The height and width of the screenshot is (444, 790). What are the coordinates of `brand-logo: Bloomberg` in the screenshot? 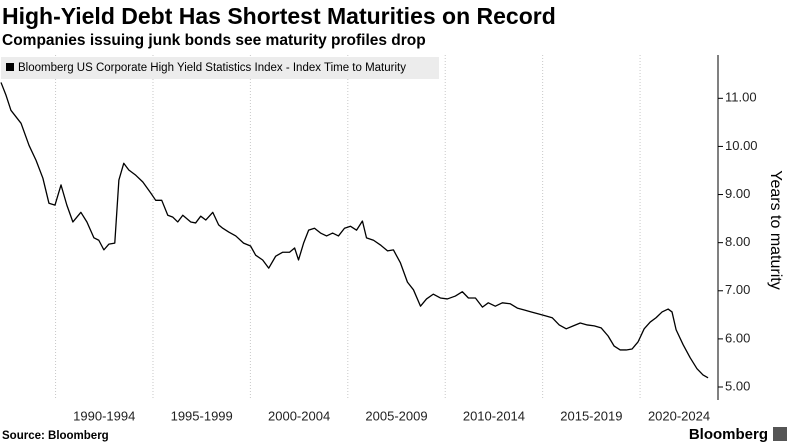 It's located at (728, 434).